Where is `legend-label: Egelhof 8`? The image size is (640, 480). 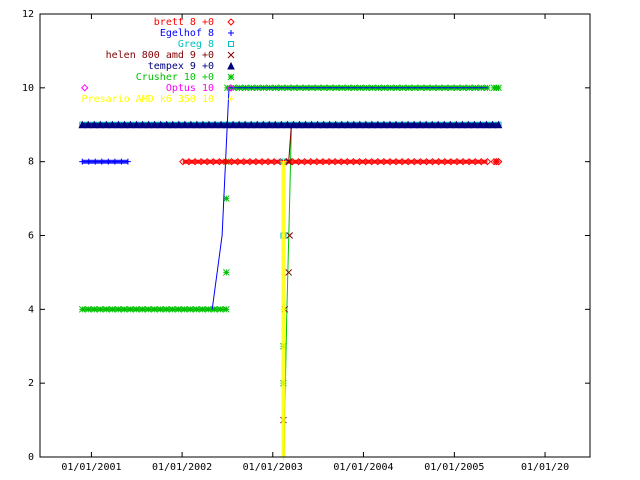 legend-label: Egelhof 8 is located at coordinates (187, 33).